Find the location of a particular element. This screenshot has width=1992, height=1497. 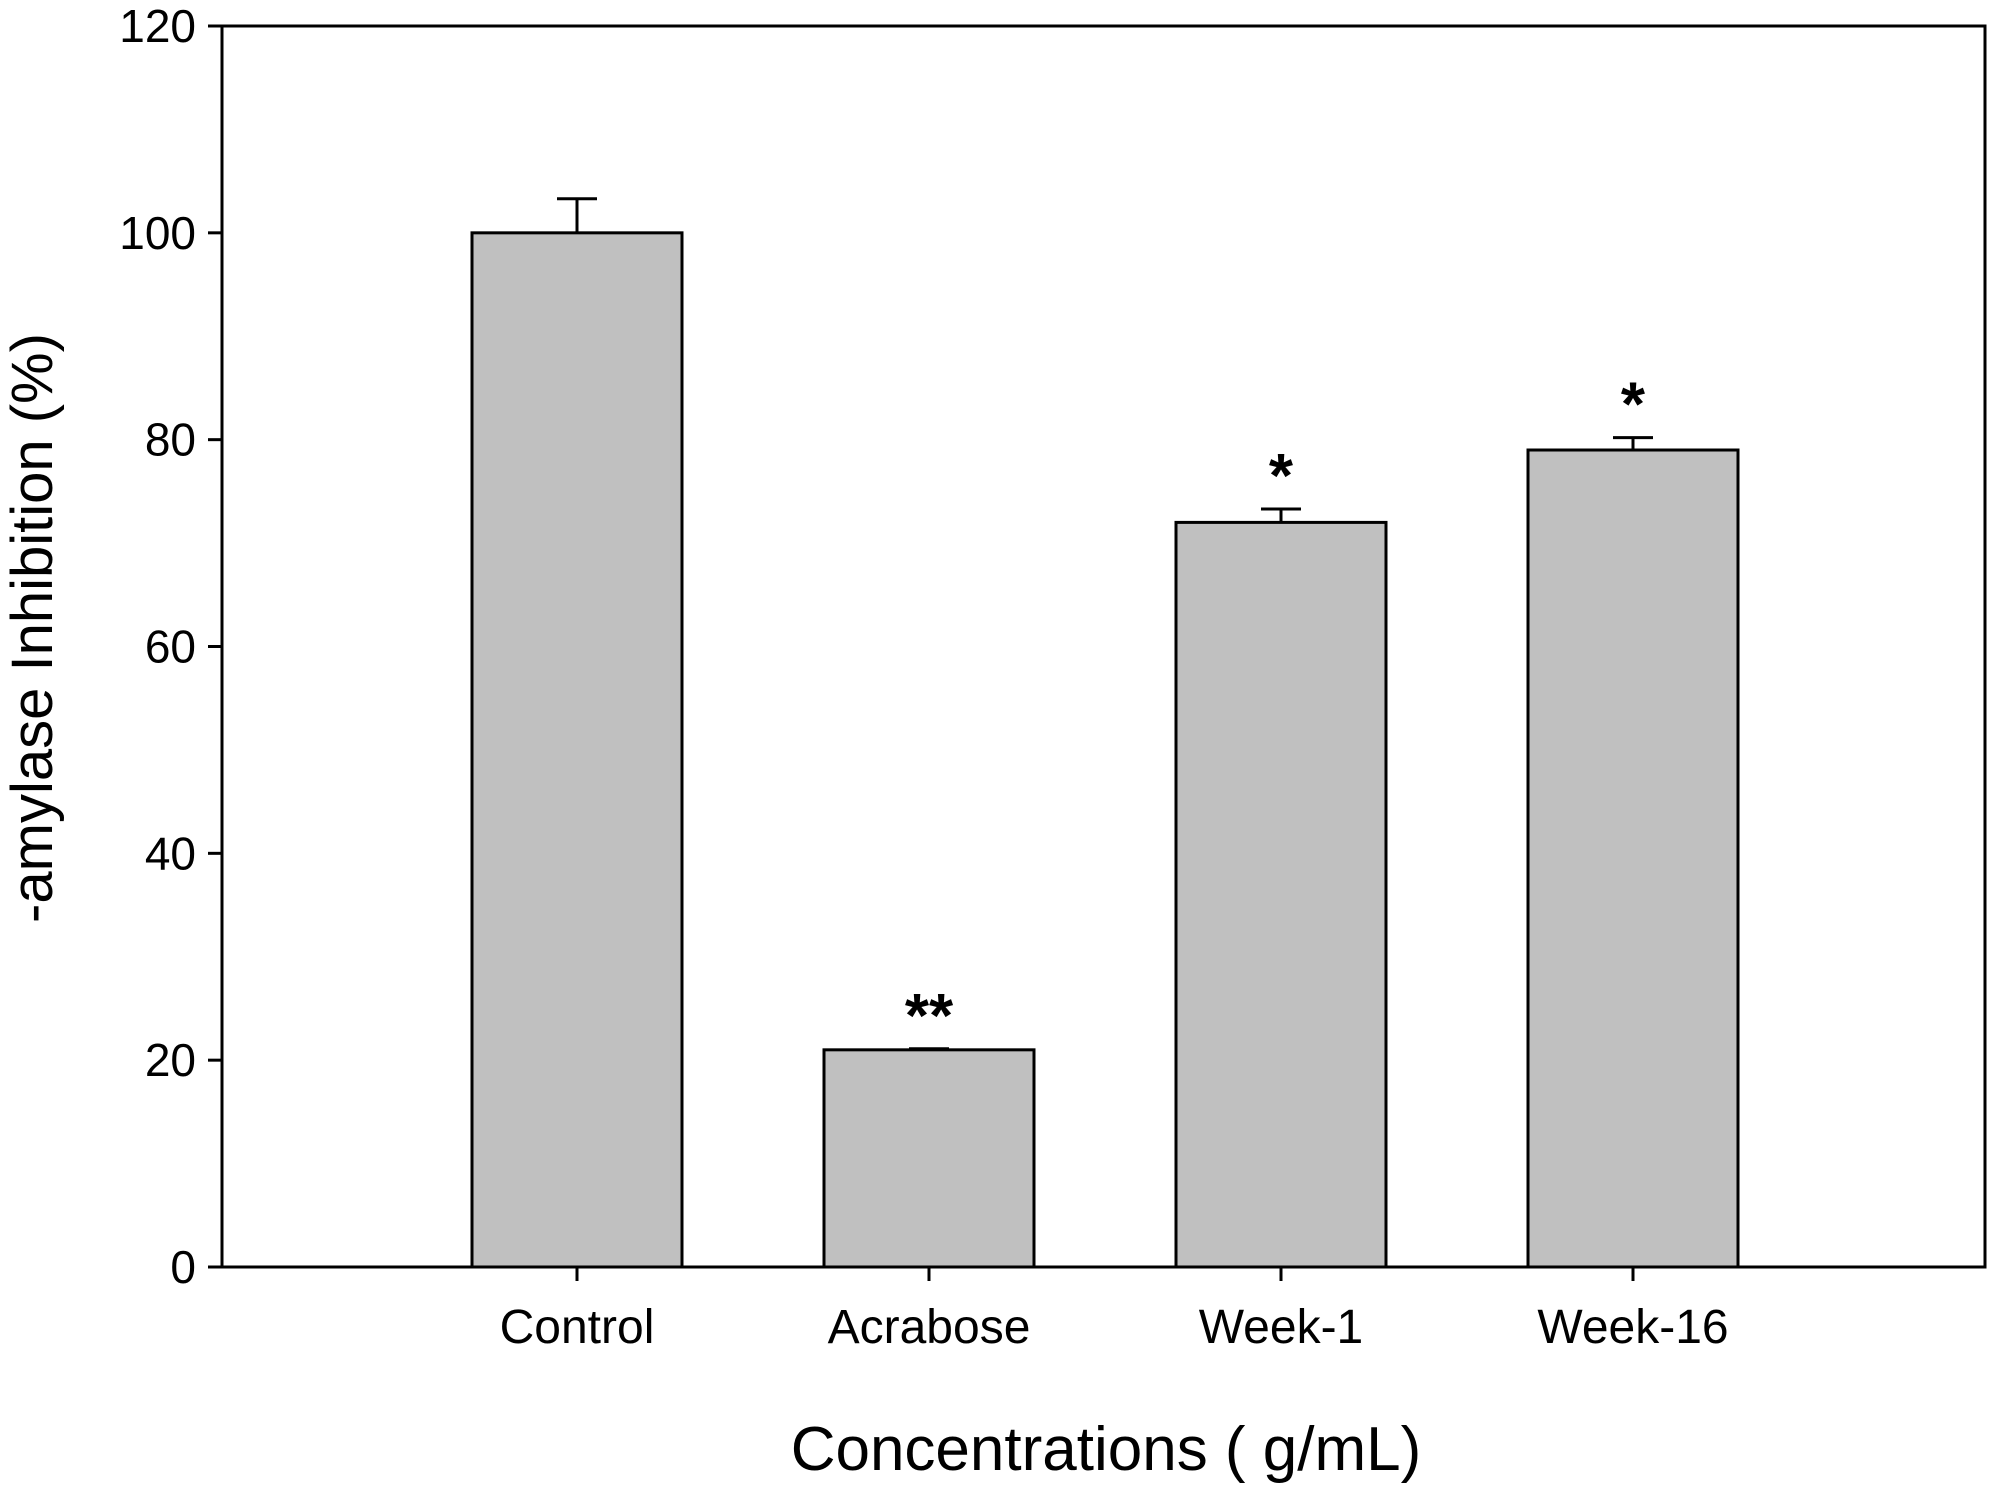

x-tick-label: Control is located at coordinates (577, 1327).